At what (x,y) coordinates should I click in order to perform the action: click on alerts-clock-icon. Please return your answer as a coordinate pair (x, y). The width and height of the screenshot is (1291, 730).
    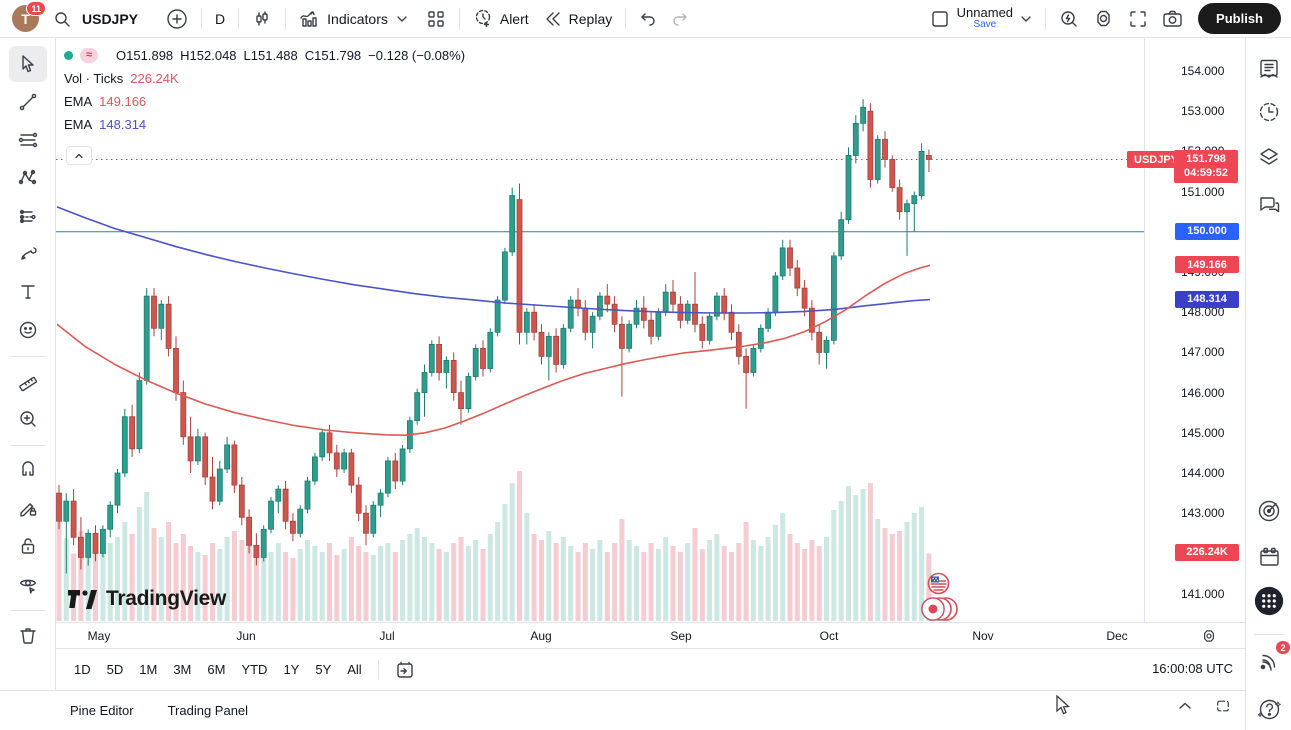
    Looking at the image, I should click on (1269, 112).